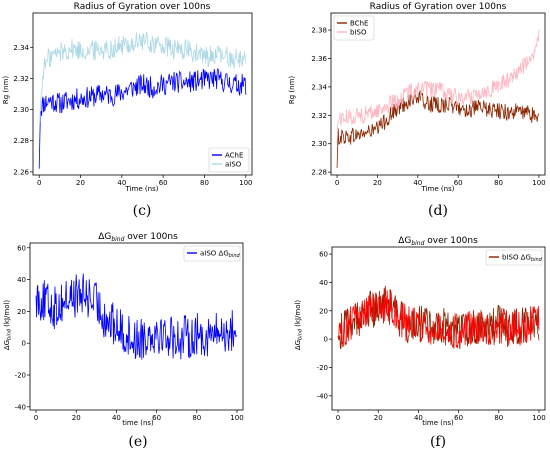 This screenshot has height=453, width=550. What do you see at coordinates (417, 183) in the screenshot?
I see `panel-d-x-tick-label: 40` at bounding box center [417, 183].